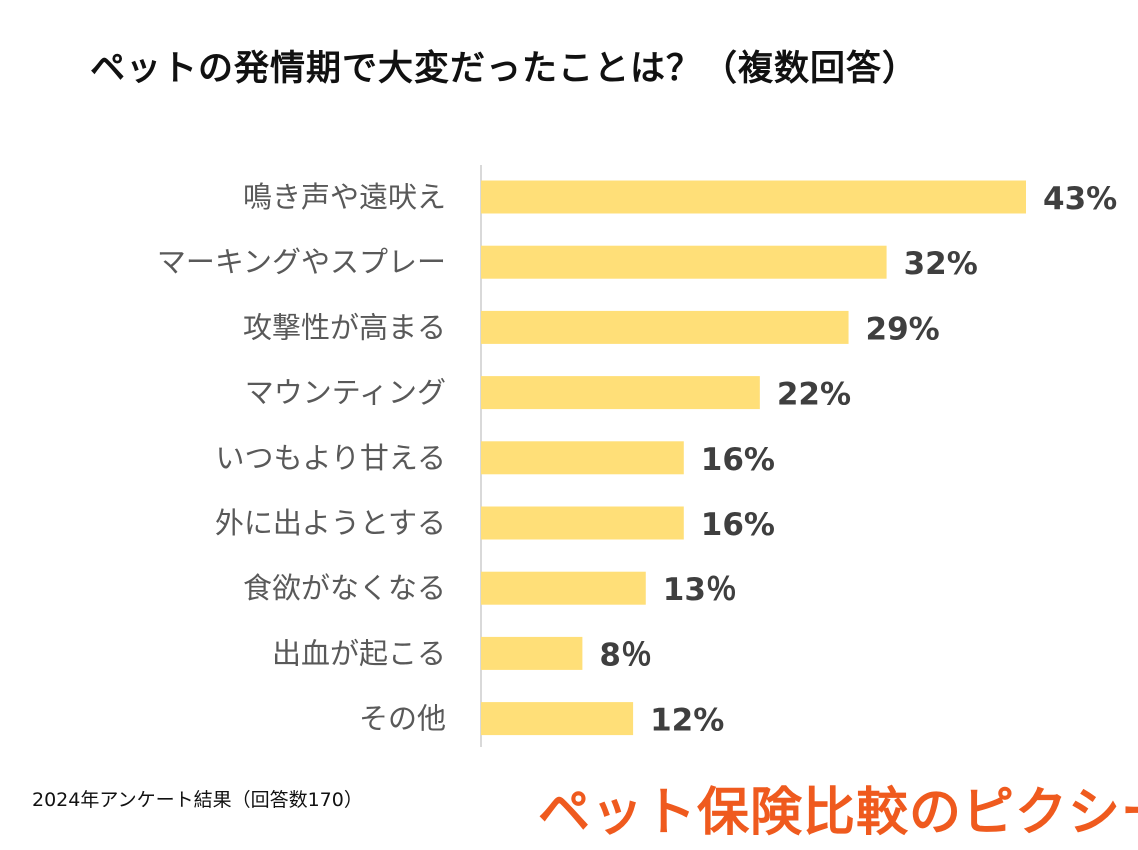  Describe the element at coordinates (344, 327) in the screenshot. I see `category-label: 攻撃性が高まる` at that location.